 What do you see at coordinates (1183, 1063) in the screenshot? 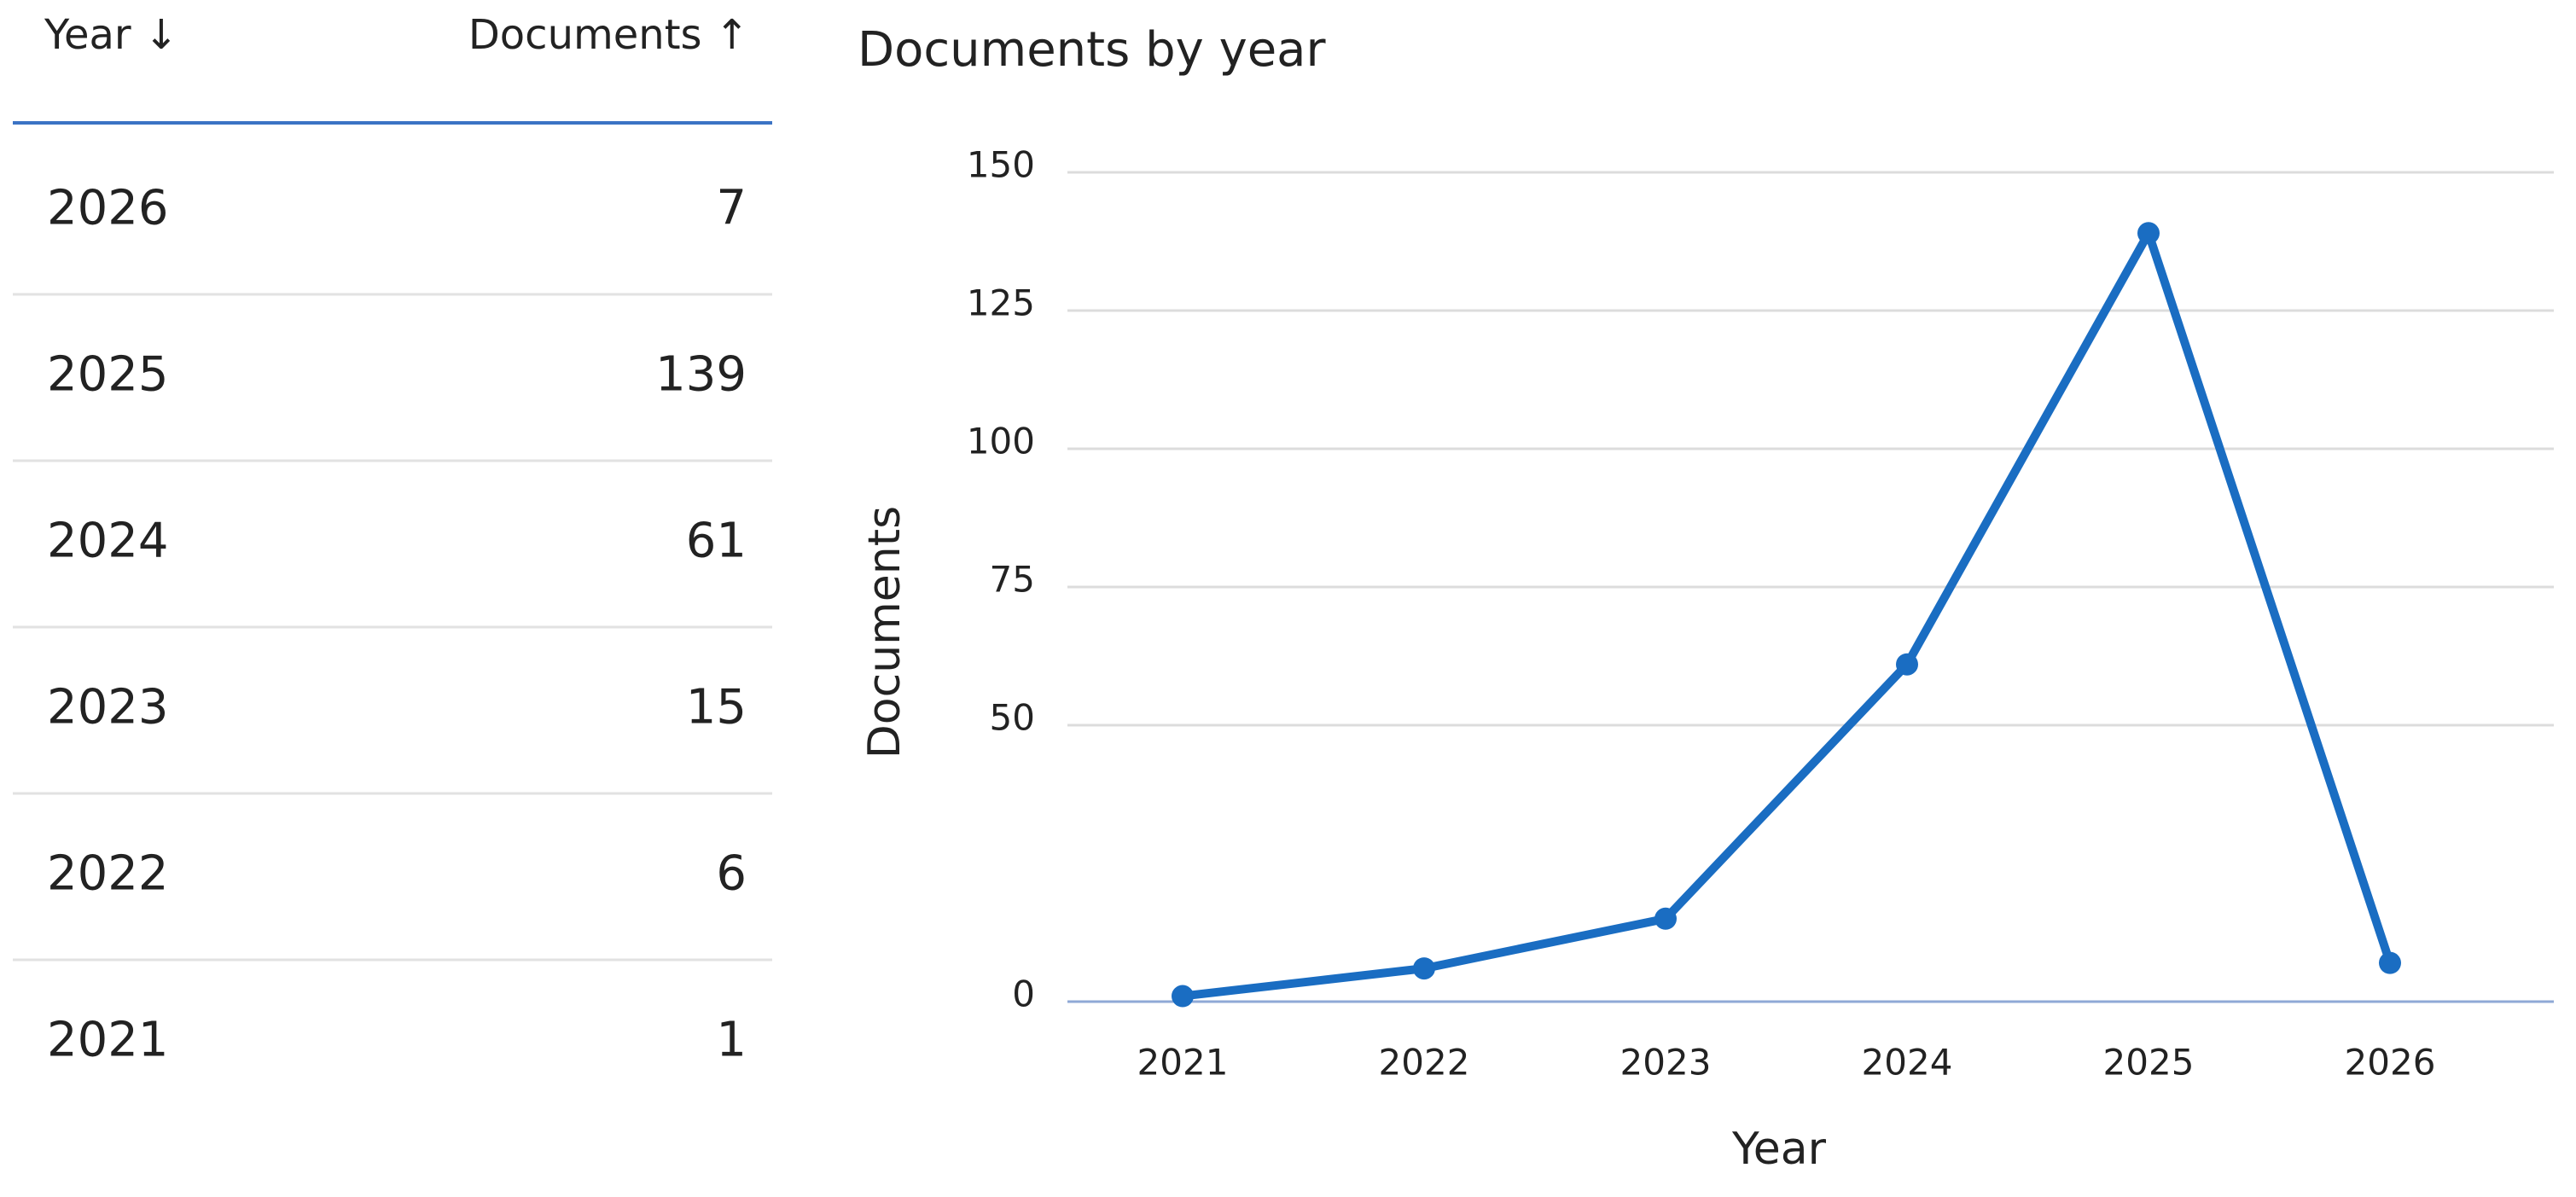
I see `x-tick-label: 2021` at bounding box center [1183, 1063].